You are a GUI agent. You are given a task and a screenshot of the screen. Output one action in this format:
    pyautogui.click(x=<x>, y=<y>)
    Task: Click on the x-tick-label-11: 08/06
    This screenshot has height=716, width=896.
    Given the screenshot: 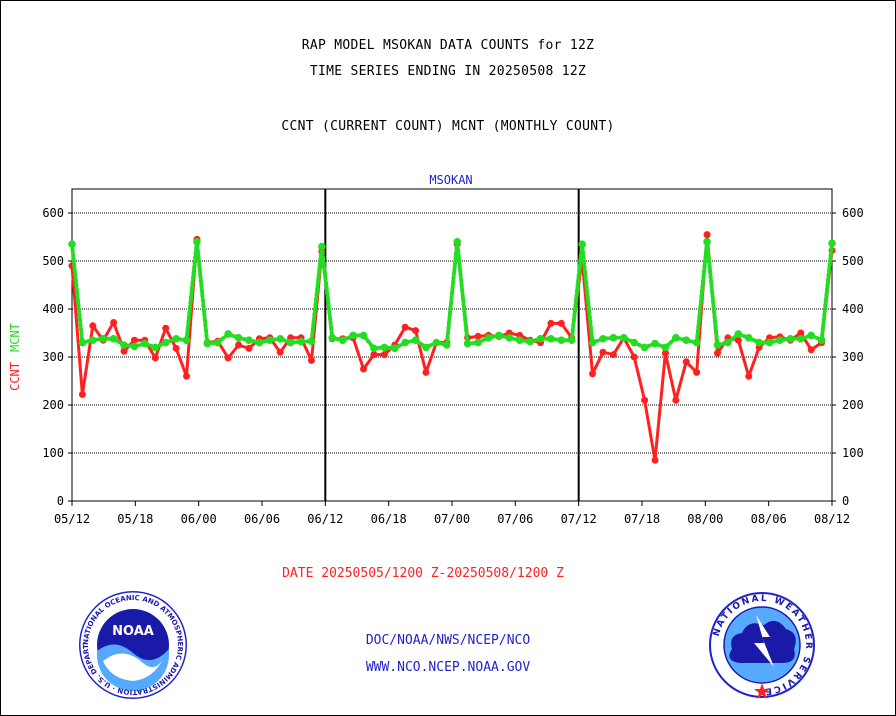 What is the action you would take?
    pyautogui.click(x=769, y=519)
    